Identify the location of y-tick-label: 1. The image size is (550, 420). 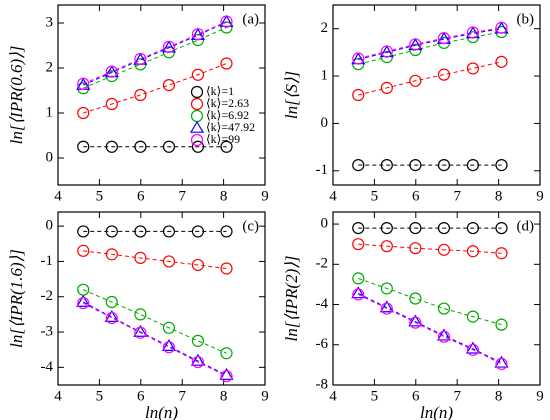
(50, 112).